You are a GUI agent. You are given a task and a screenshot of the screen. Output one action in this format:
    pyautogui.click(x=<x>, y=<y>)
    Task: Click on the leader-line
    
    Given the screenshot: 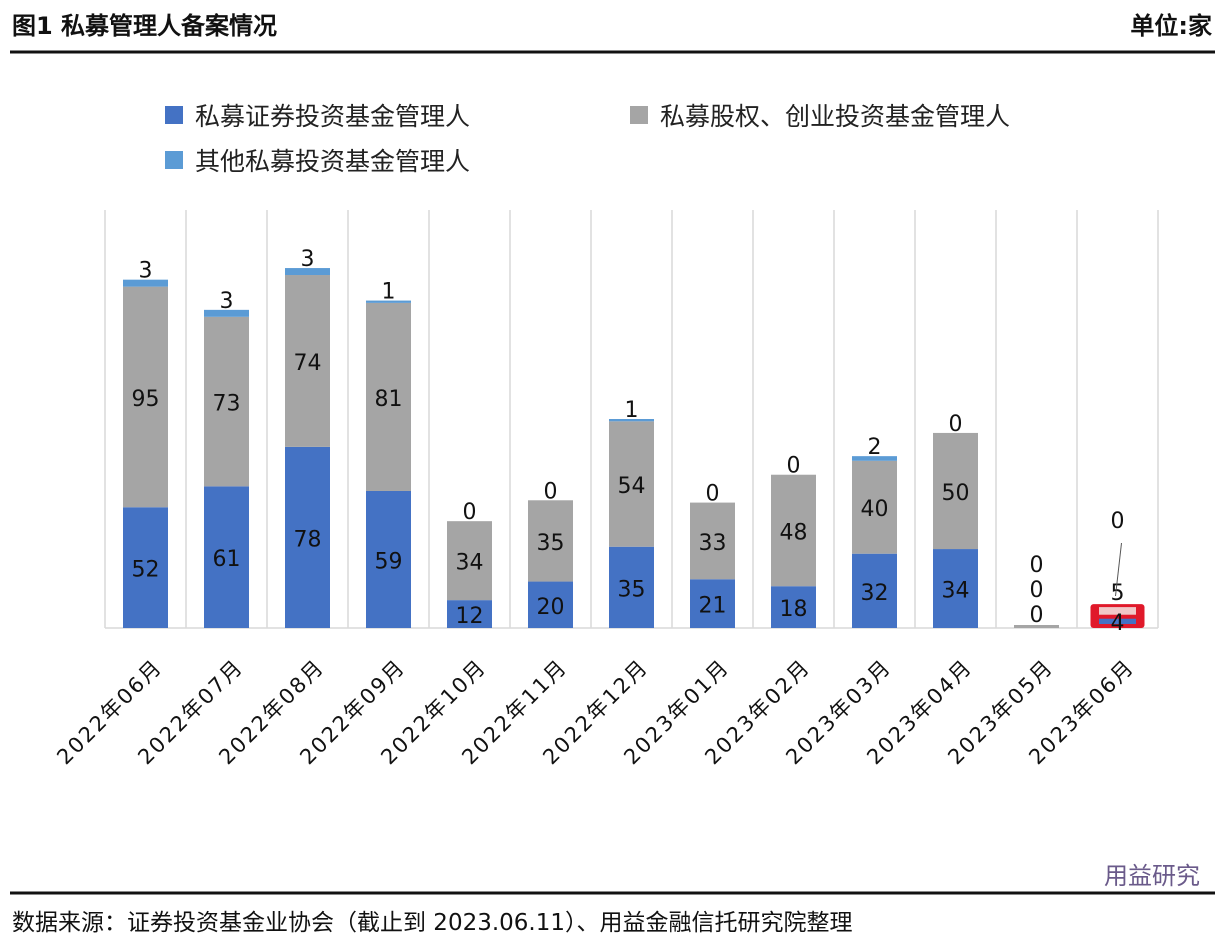 What is the action you would take?
    pyautogui.click(x=1118, y=569)
    